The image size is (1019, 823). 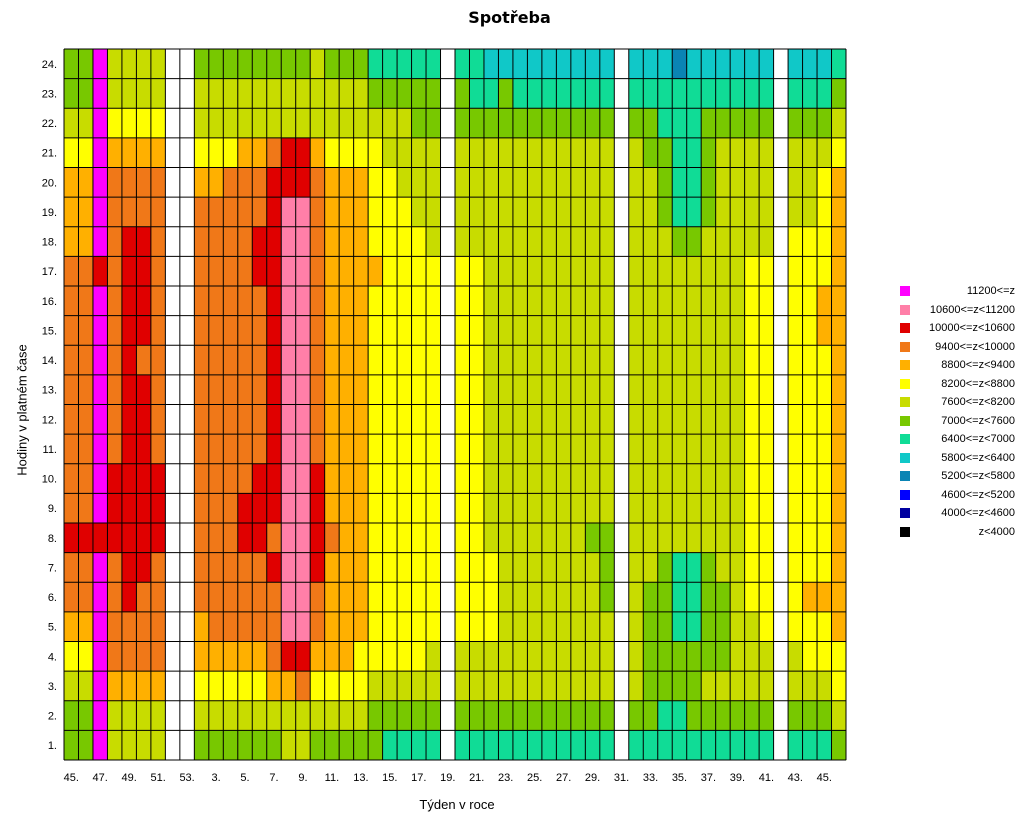 I want to click on legend-item: 9400<=z<10000, so click(x=957, y=347).